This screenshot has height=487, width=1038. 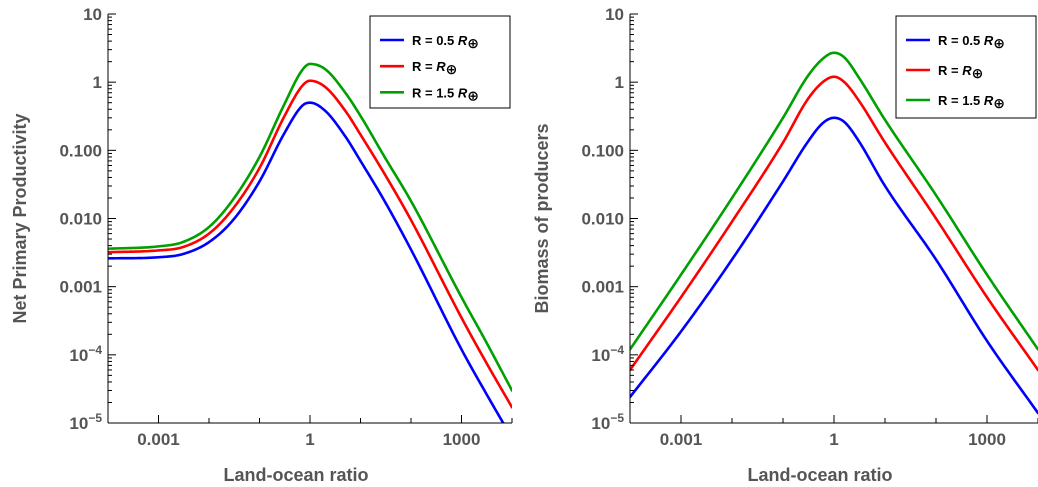 I want to click on y-axis-label: Net Primary Productivity, so click(x=20, y=218).